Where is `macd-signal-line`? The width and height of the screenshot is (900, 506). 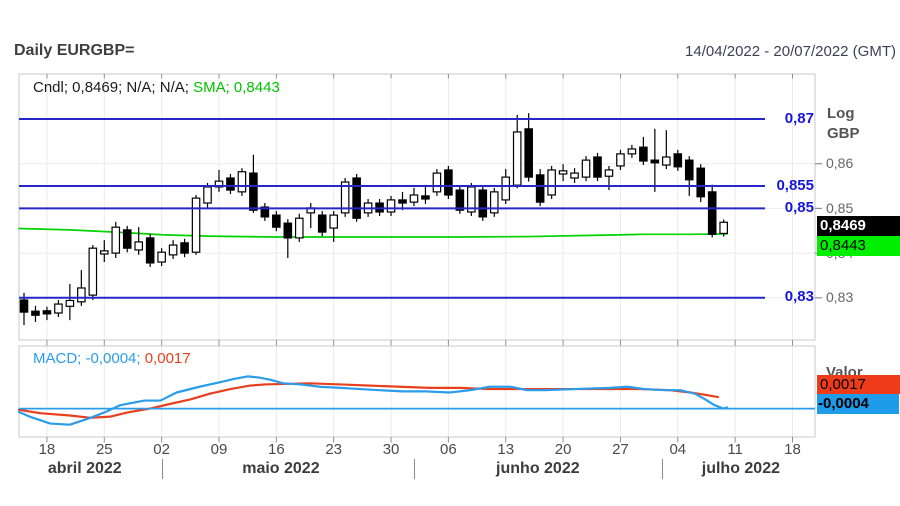 macd-signal-line is located at coordinates (368, 400).